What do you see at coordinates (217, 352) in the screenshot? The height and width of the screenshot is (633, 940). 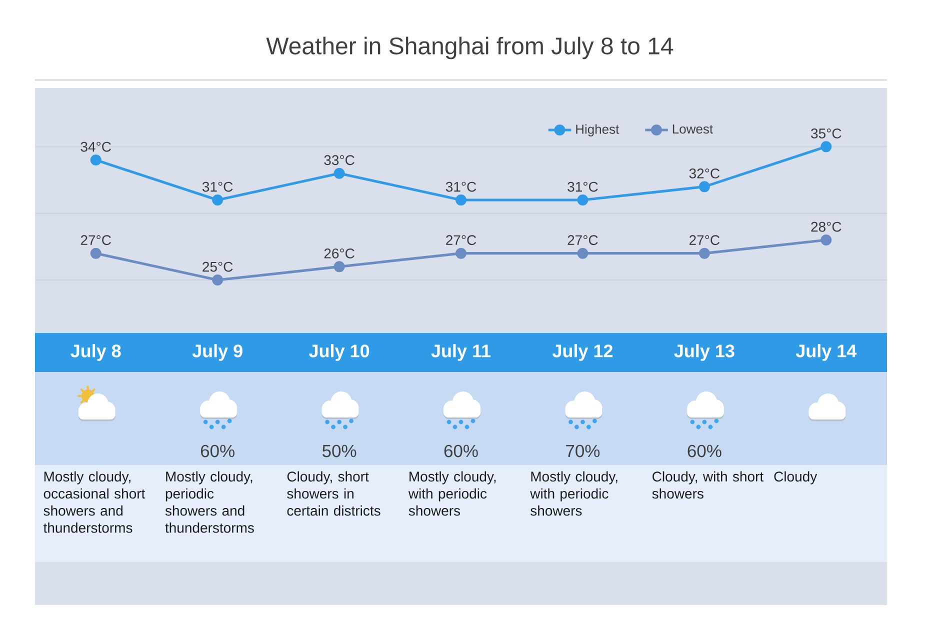 I see `x-tick-label: July 9` at bounding box center [217, 352].